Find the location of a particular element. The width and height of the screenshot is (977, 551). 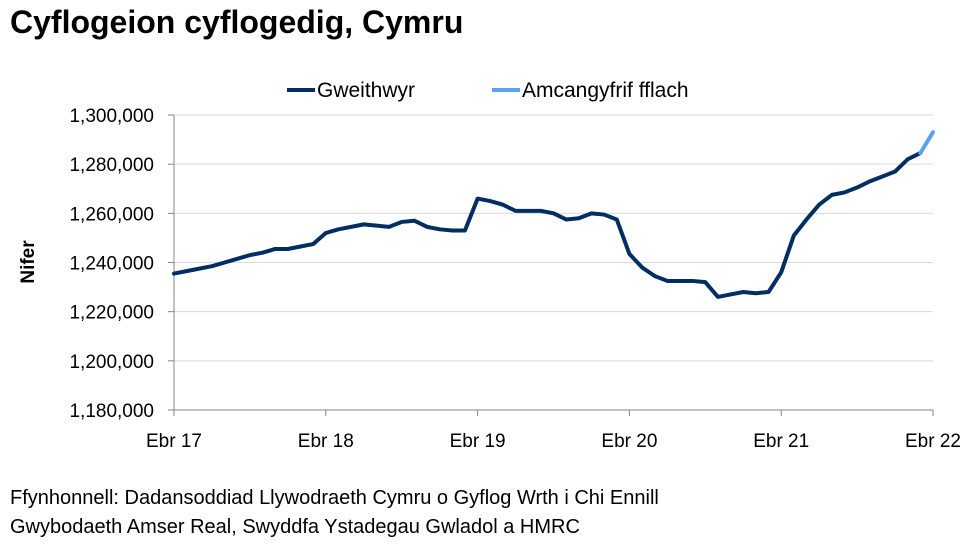

y-axis-label: Nifer is located at coordinates (28, 262).